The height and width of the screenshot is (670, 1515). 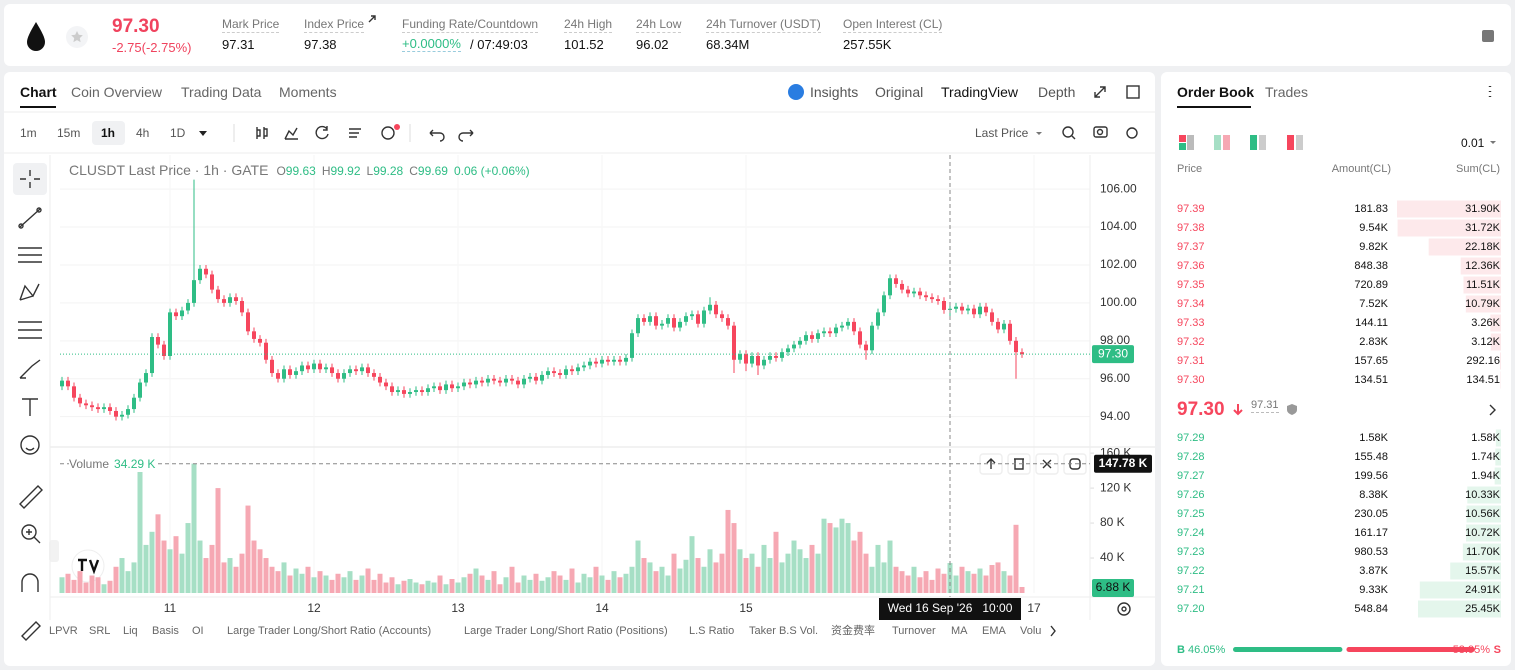 What do you see at coordinates (334, 25) in the screenshot?
I see `stat-label: Index Price` at bounding box center [334, 25].